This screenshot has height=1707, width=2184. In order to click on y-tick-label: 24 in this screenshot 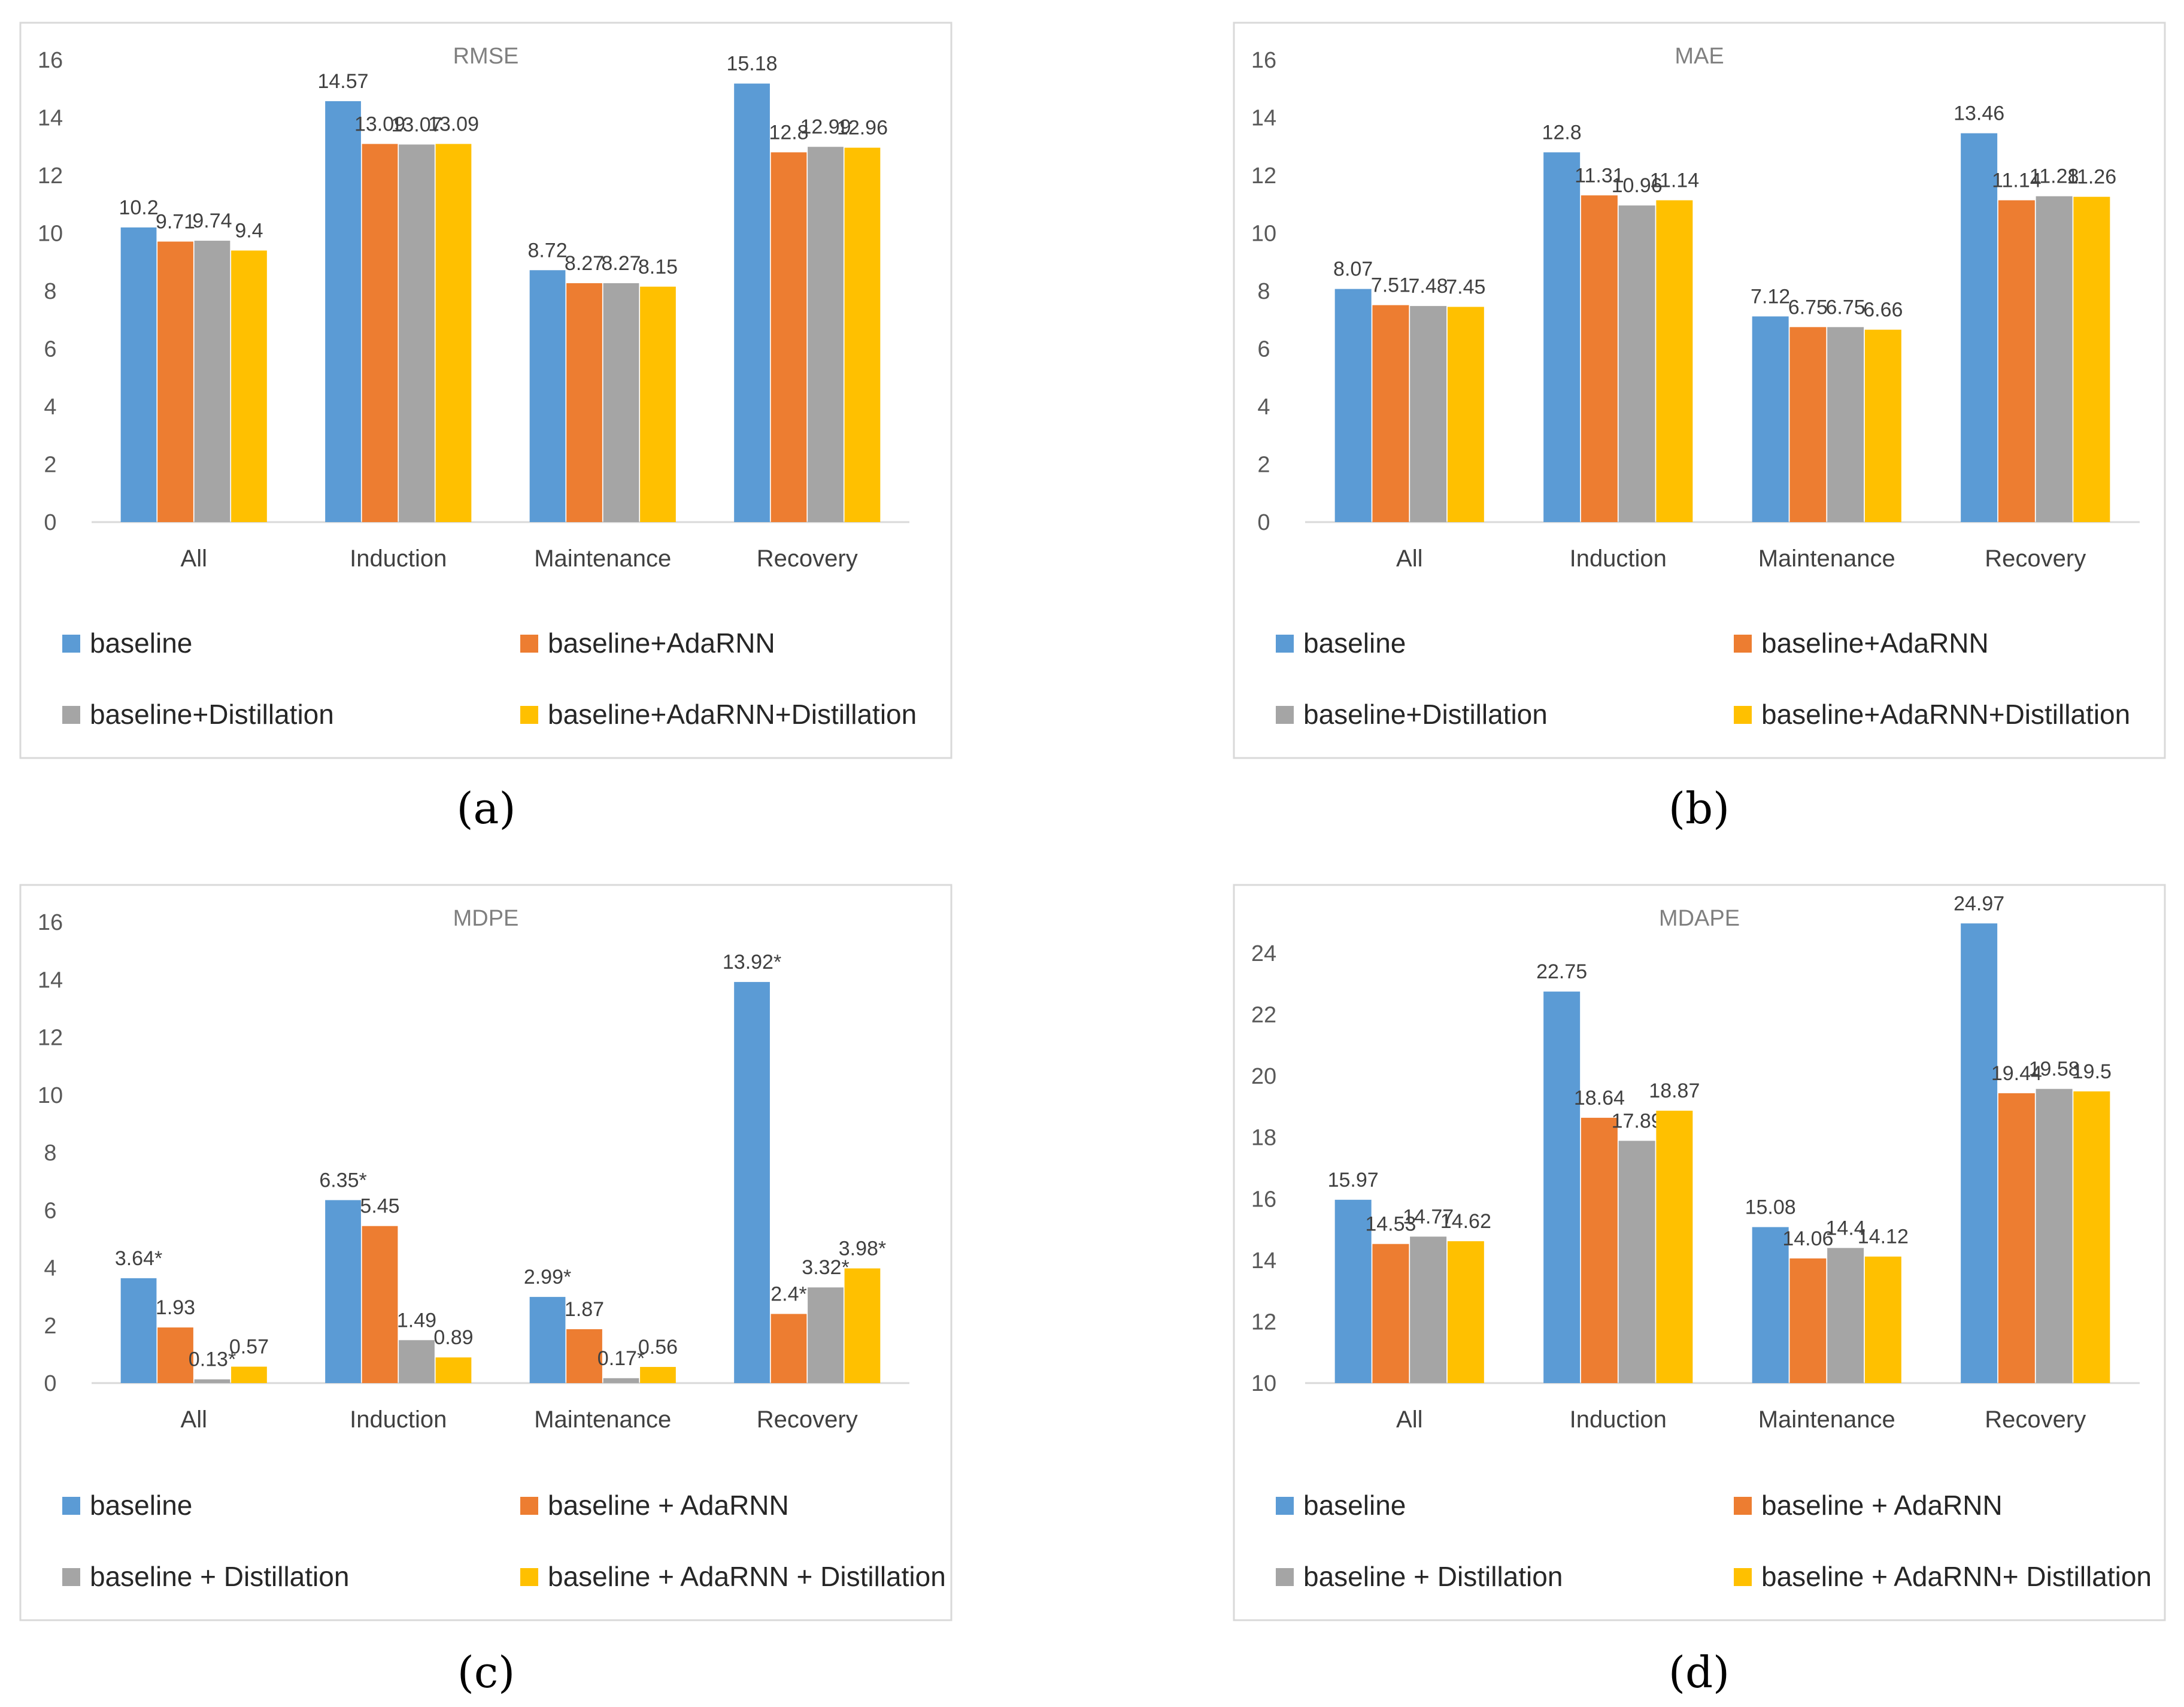, I will do `click(1264, 953)`.